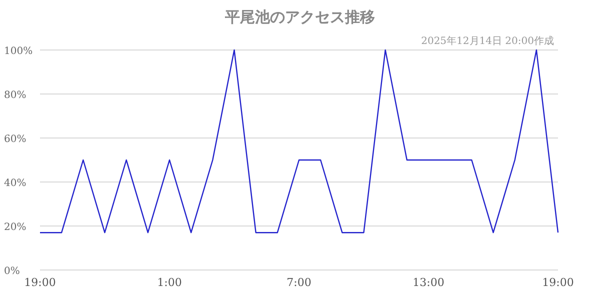  I want to click on y-tick-label: 80%, so click(15, 95).